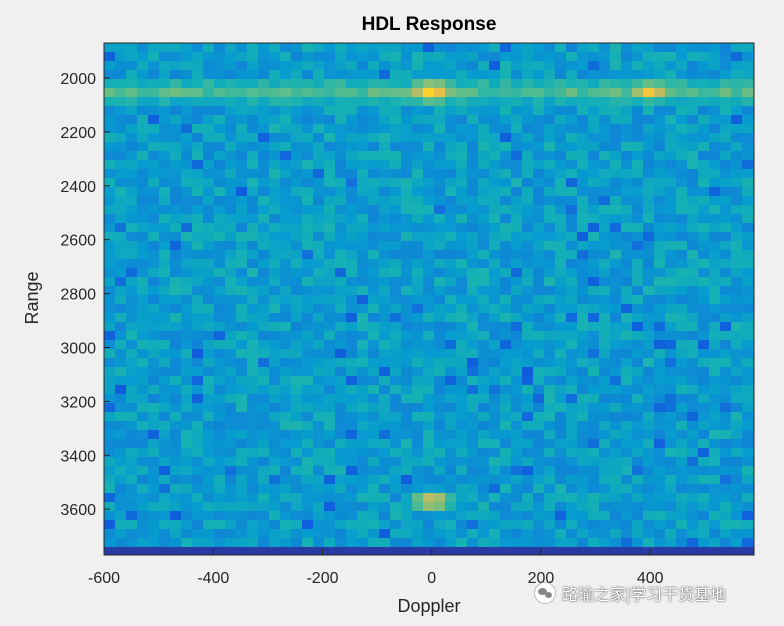  Describe the element at coordinates (322, 578) in the screenshot. I see `x-tick-label: -200` at that location.